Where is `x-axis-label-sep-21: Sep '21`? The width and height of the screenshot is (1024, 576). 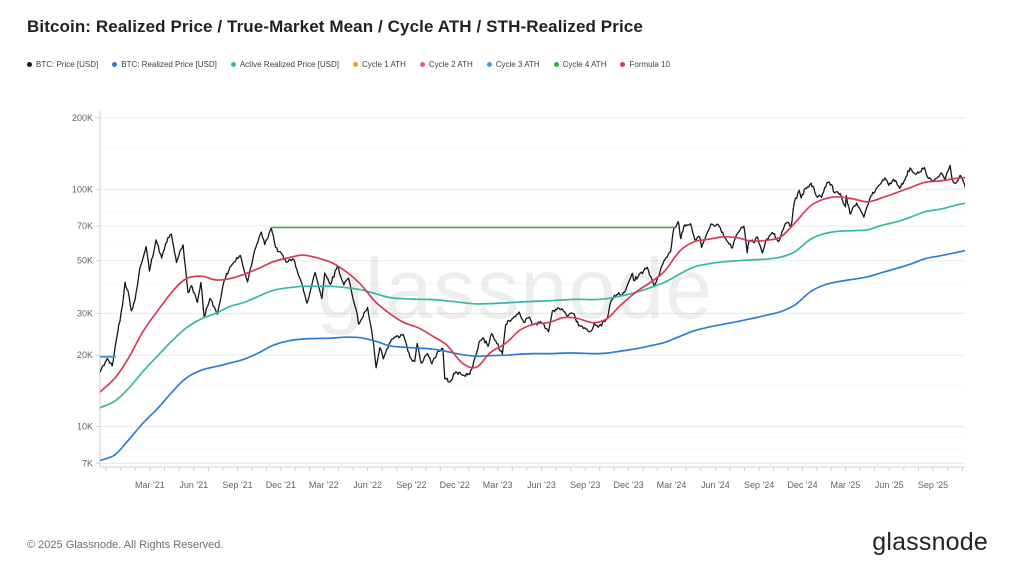 x-axis-label-sep-21: Sep '21 is located at coordinates (237, 485).